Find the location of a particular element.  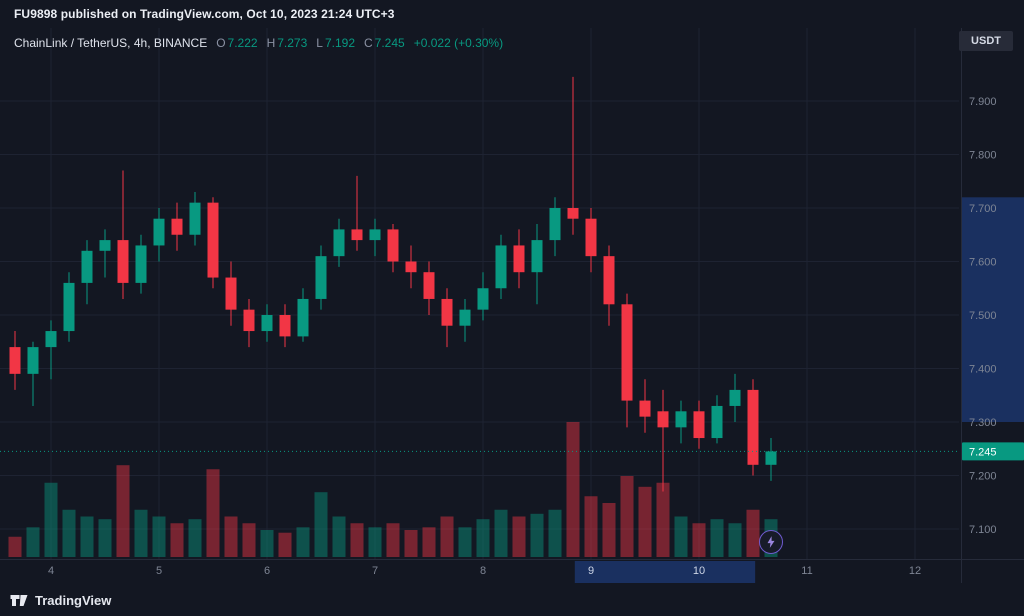

svg-text: 12 is located at coordinates (915, 571).